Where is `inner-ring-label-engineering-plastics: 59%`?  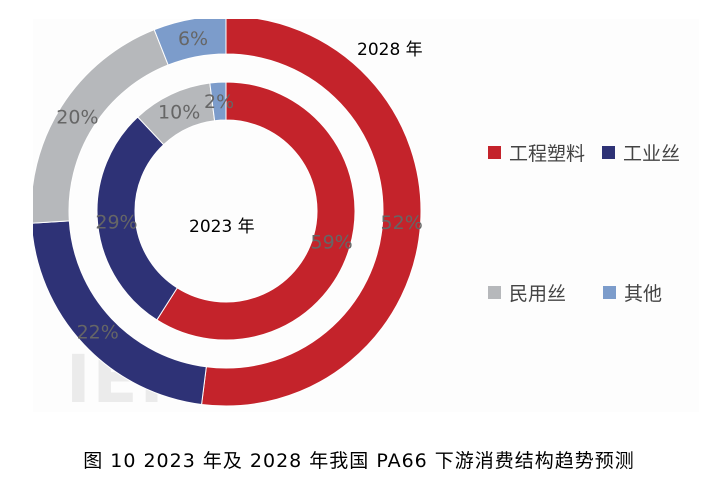 inner-ring-label-engineering-plastics: 59% is located at coordinates (332, 243).